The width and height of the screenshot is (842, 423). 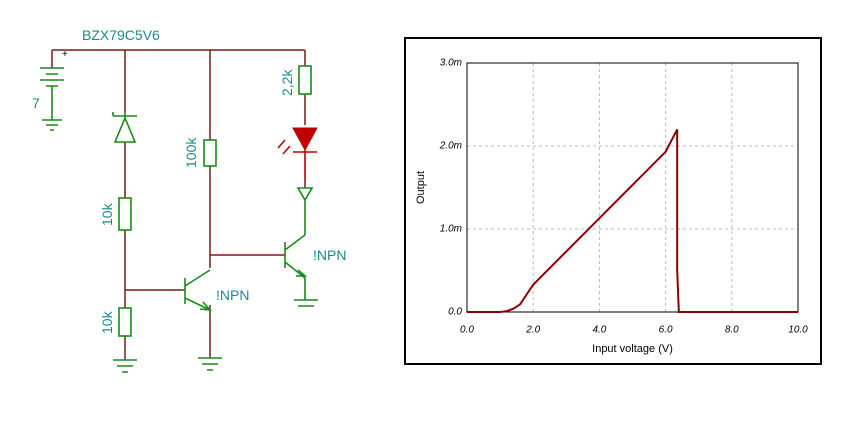 I want to click on x-tick-label: 8.0, so click(x=732, y=330).